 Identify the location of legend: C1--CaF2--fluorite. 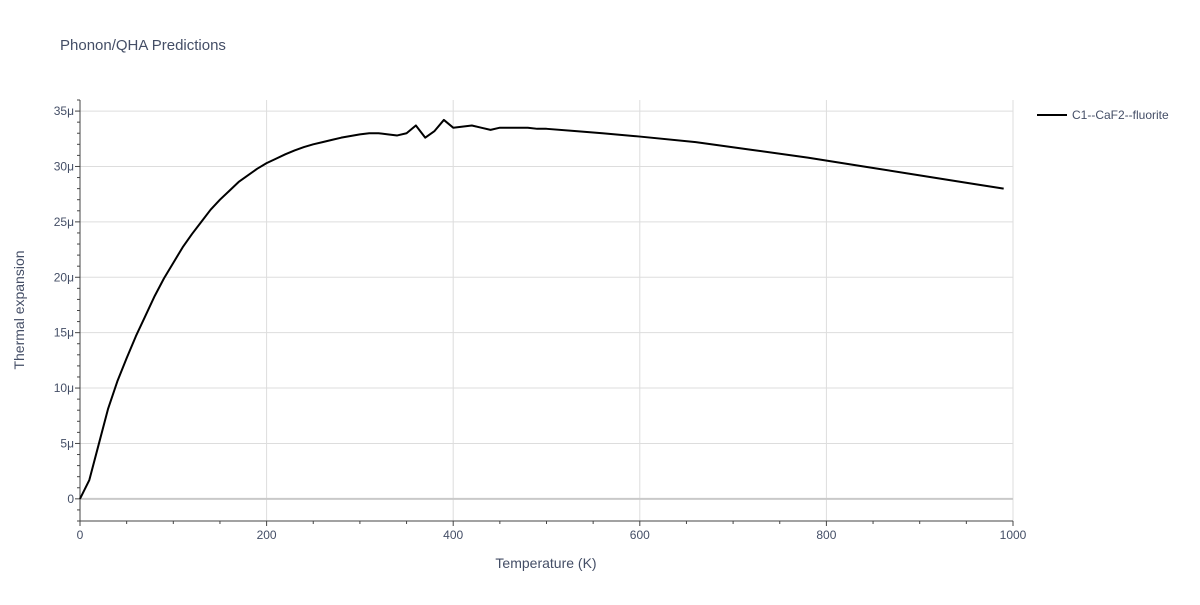
(1103, 115).